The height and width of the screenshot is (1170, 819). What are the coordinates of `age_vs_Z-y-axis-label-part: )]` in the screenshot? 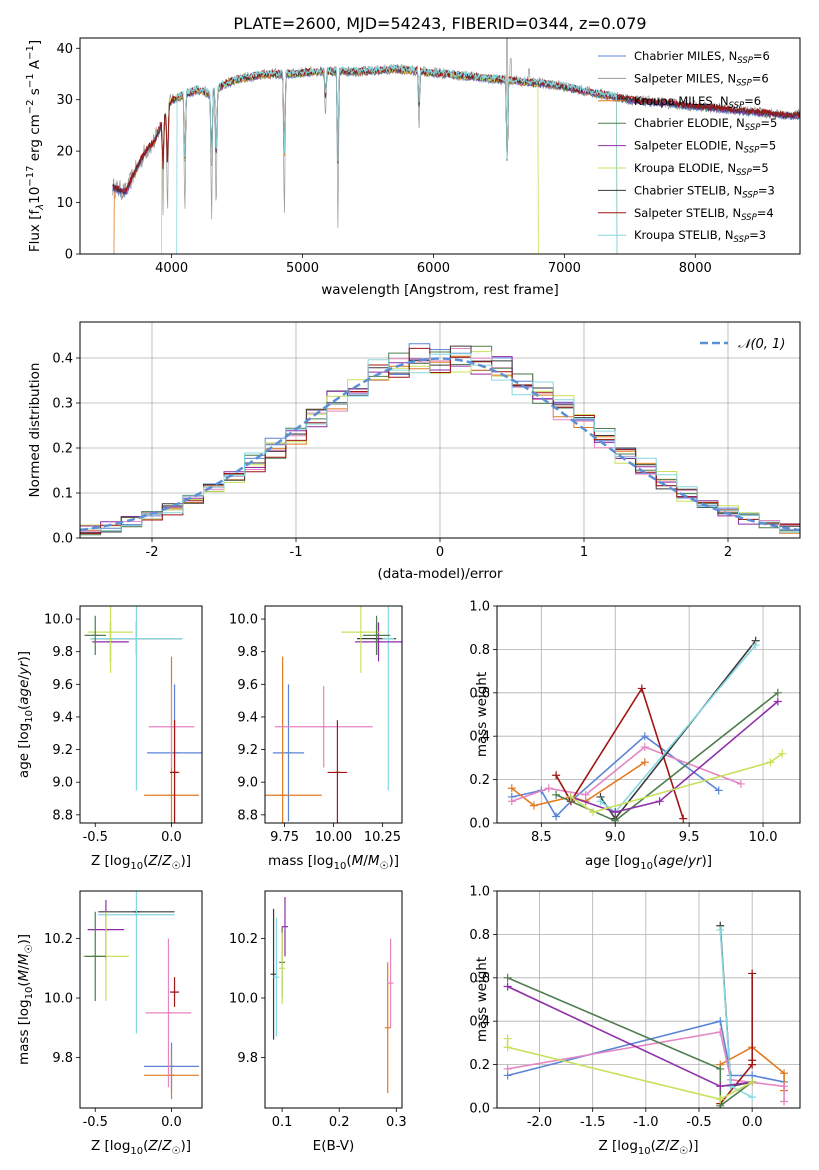 It's located at (24, 656).